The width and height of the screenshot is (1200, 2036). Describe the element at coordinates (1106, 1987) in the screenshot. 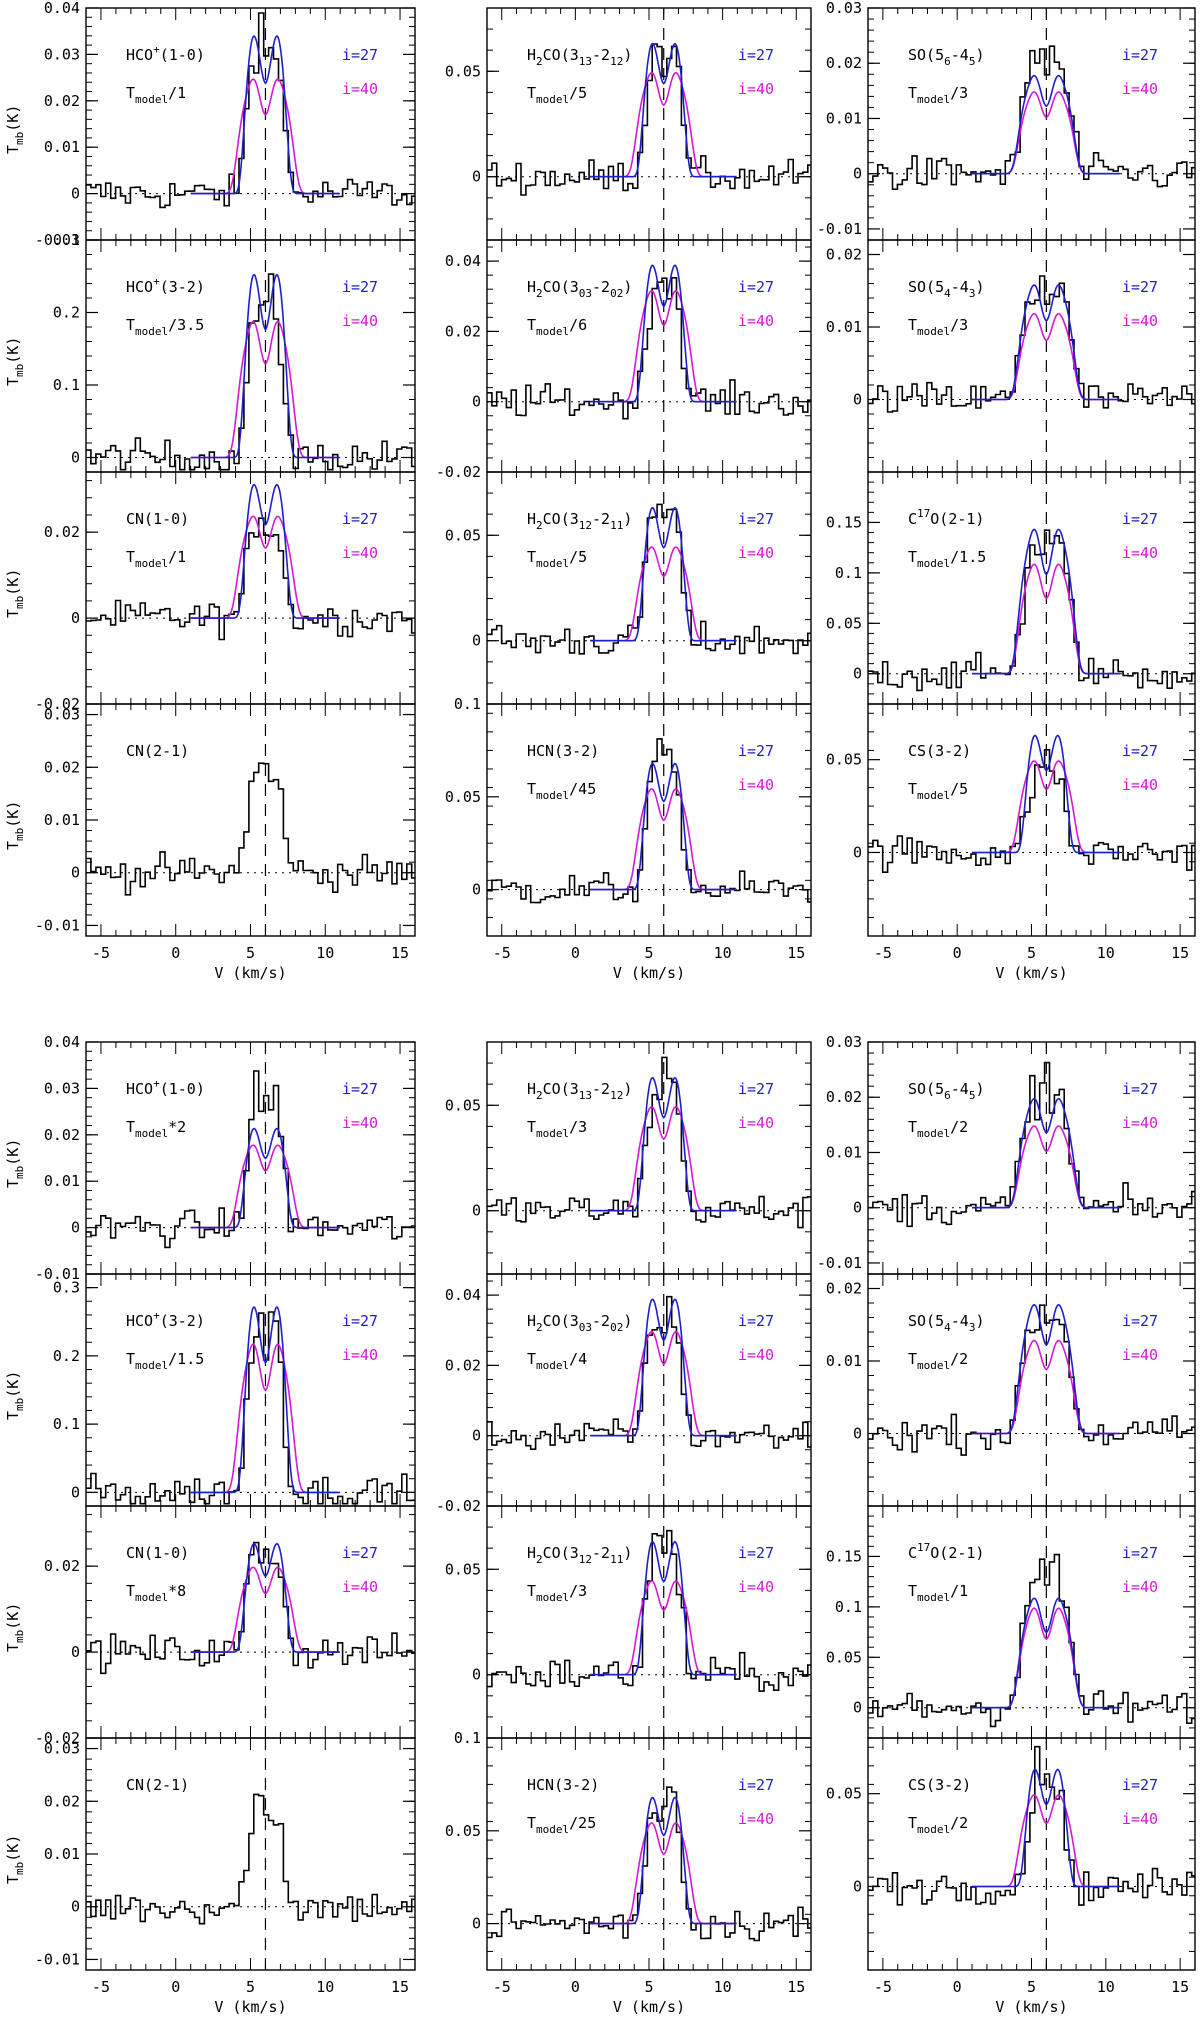

I see `x-tick-label: 10` at that location.